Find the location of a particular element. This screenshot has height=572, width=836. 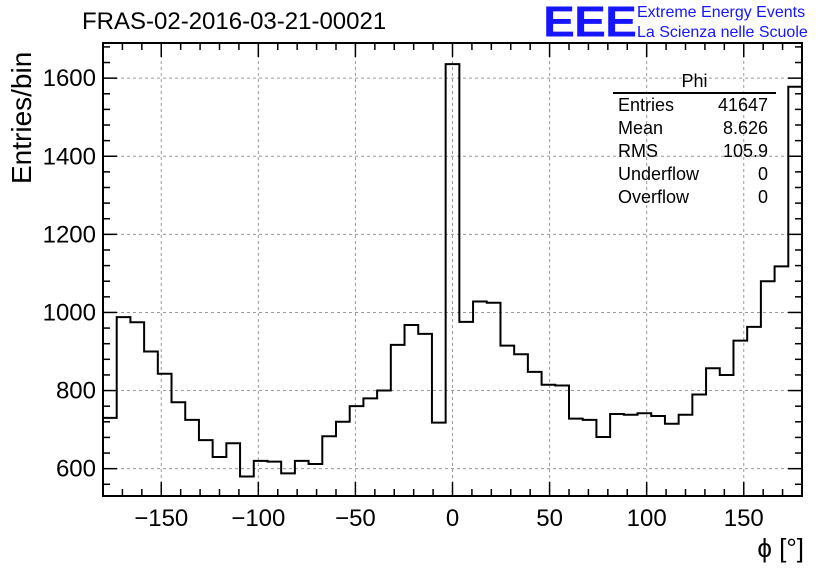

stats-row-underflow: Underflow 0 is located at coordinates (693, 174).